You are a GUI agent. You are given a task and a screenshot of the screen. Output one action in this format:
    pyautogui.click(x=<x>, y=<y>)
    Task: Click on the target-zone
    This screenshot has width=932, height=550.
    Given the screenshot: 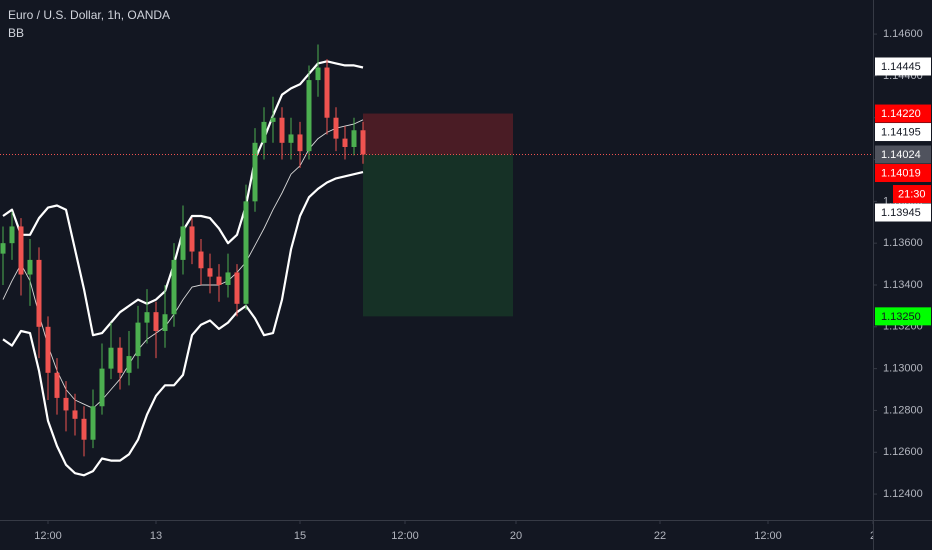 What is the action you would take?
    pyautogui.click(x=438, y=235)
    